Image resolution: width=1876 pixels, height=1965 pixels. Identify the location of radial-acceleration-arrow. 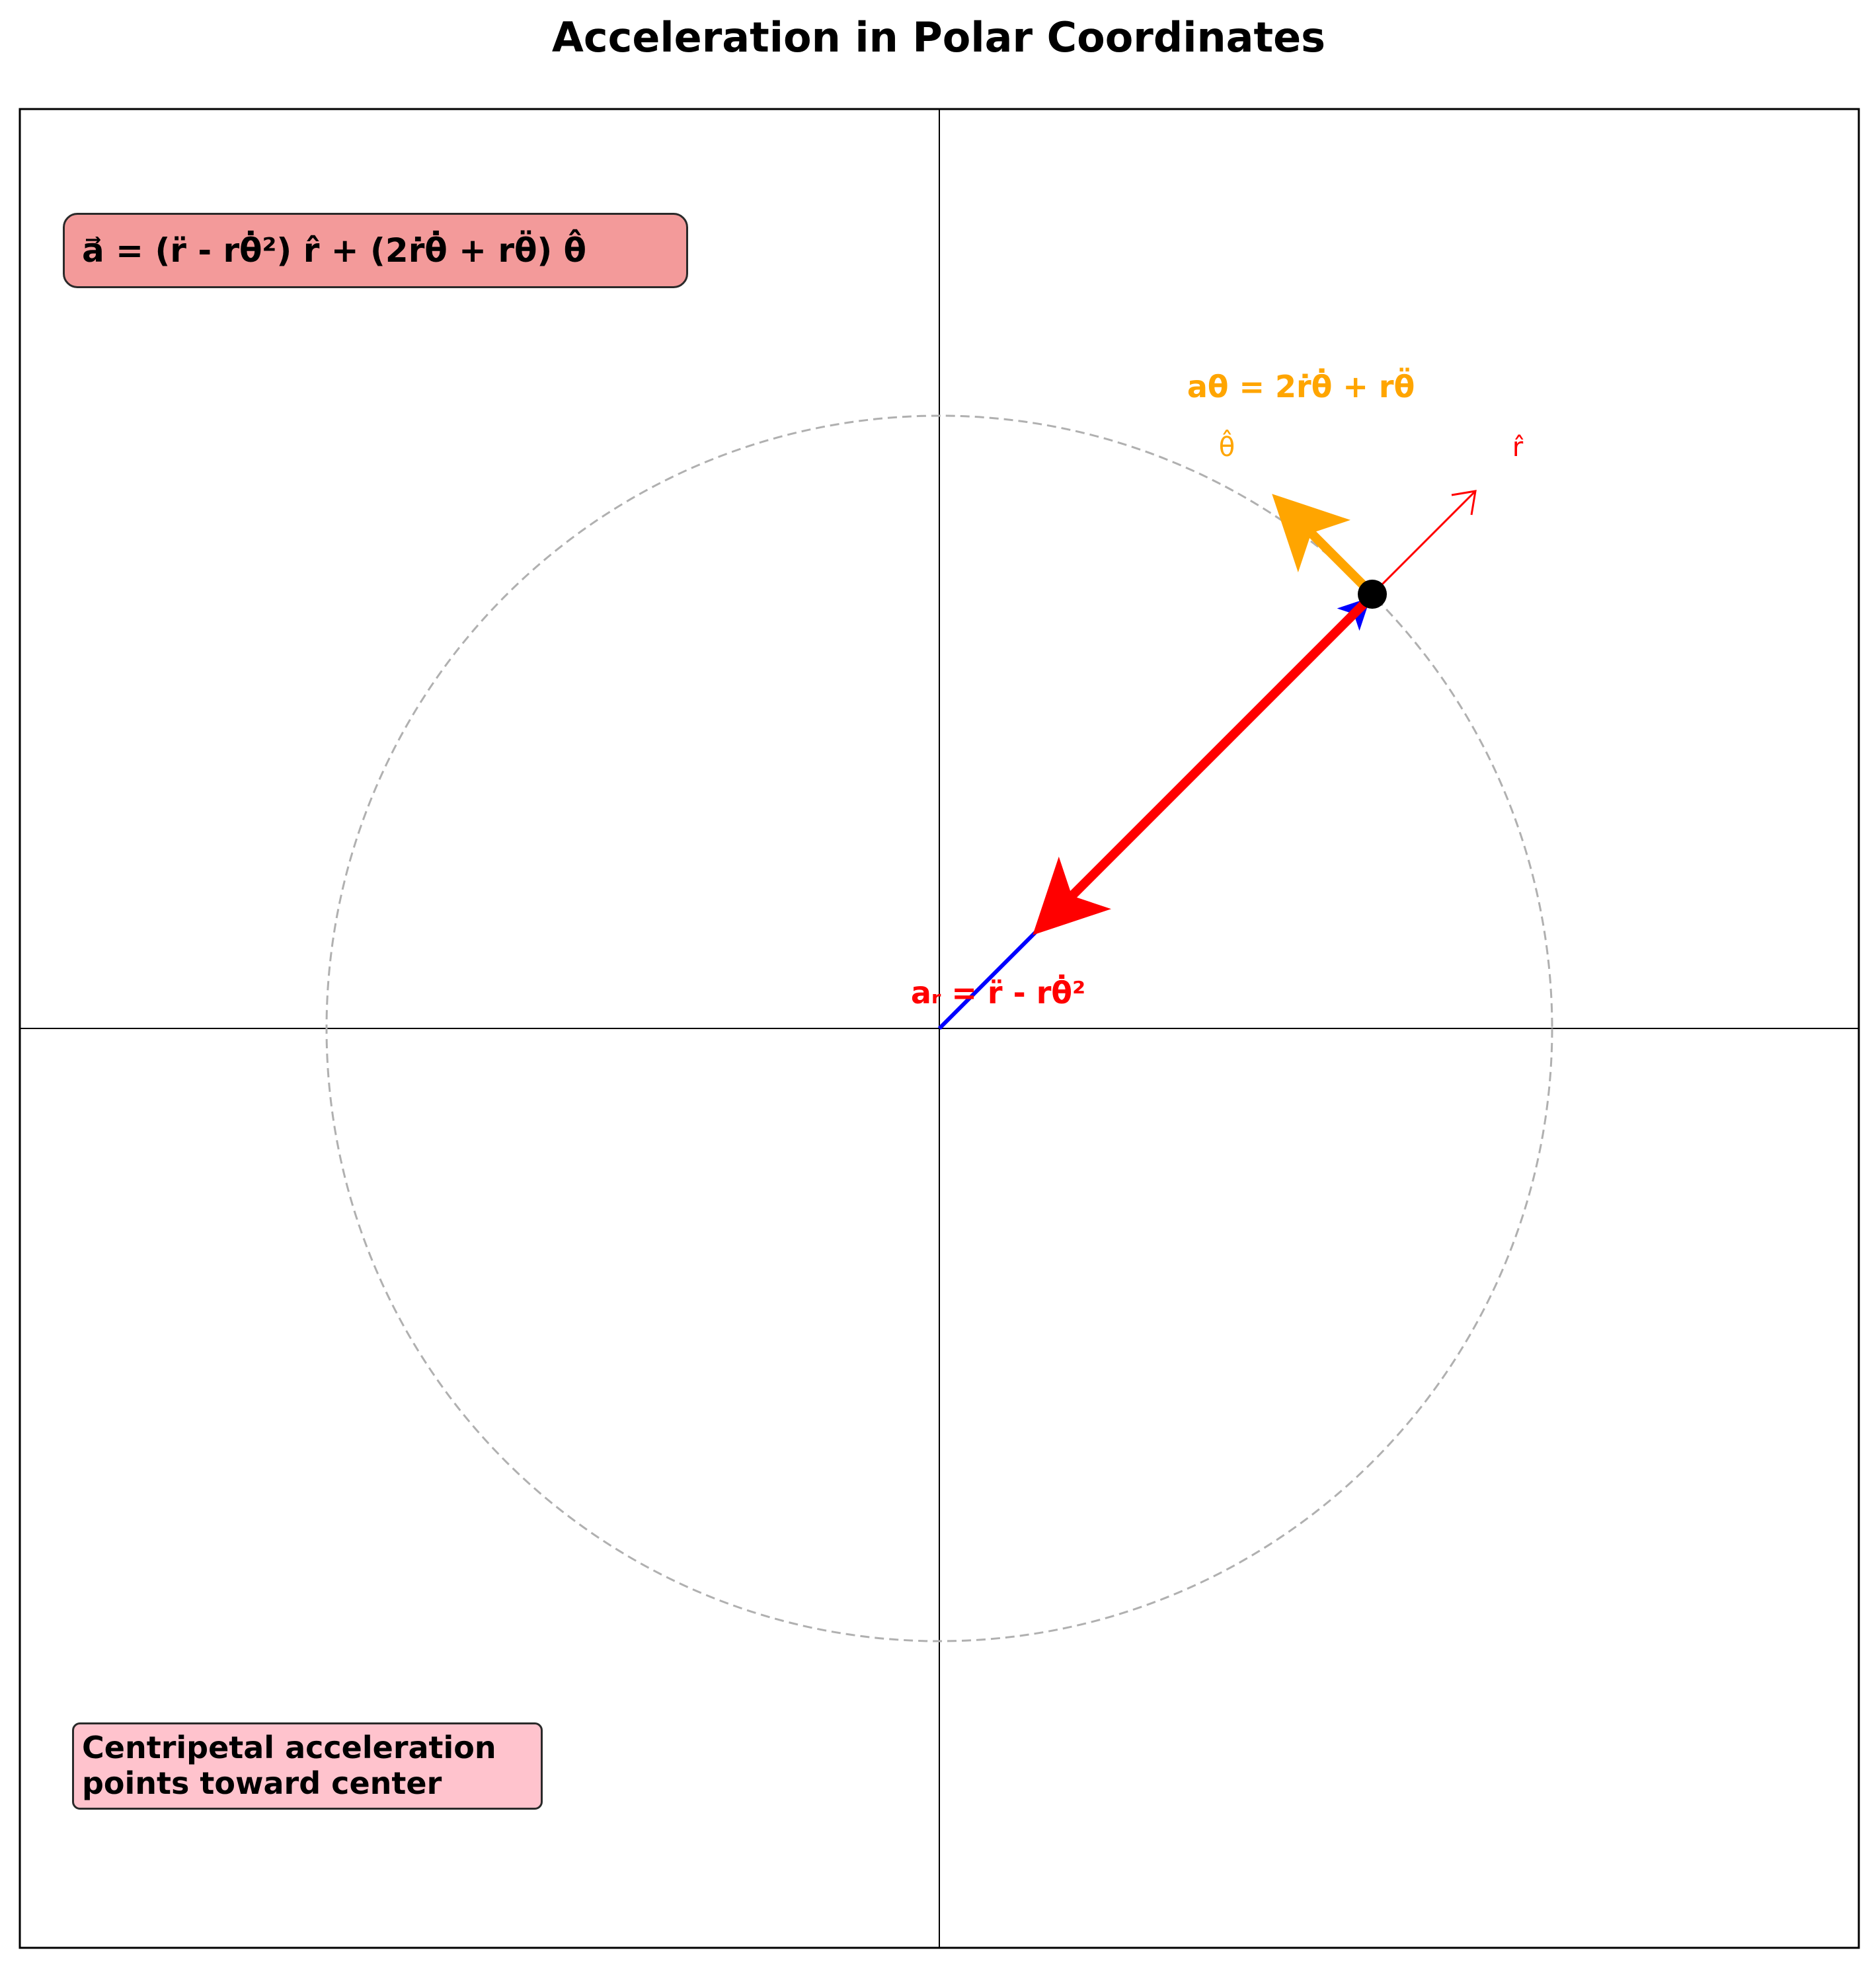
(1203, 764).